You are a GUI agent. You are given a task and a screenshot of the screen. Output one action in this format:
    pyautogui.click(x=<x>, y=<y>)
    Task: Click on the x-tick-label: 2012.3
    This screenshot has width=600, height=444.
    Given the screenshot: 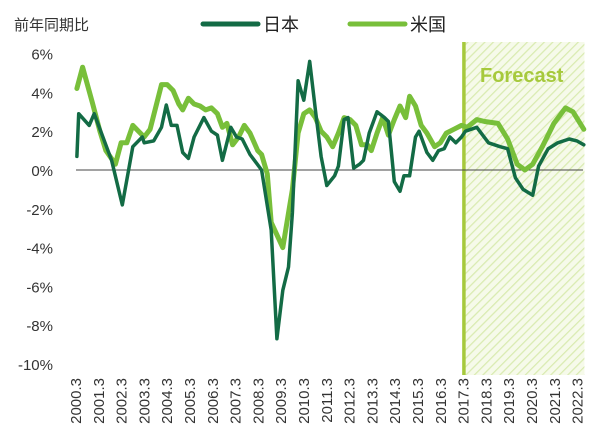 What is the action you would take?
    pyautogui.click(x=350, y=401)
    